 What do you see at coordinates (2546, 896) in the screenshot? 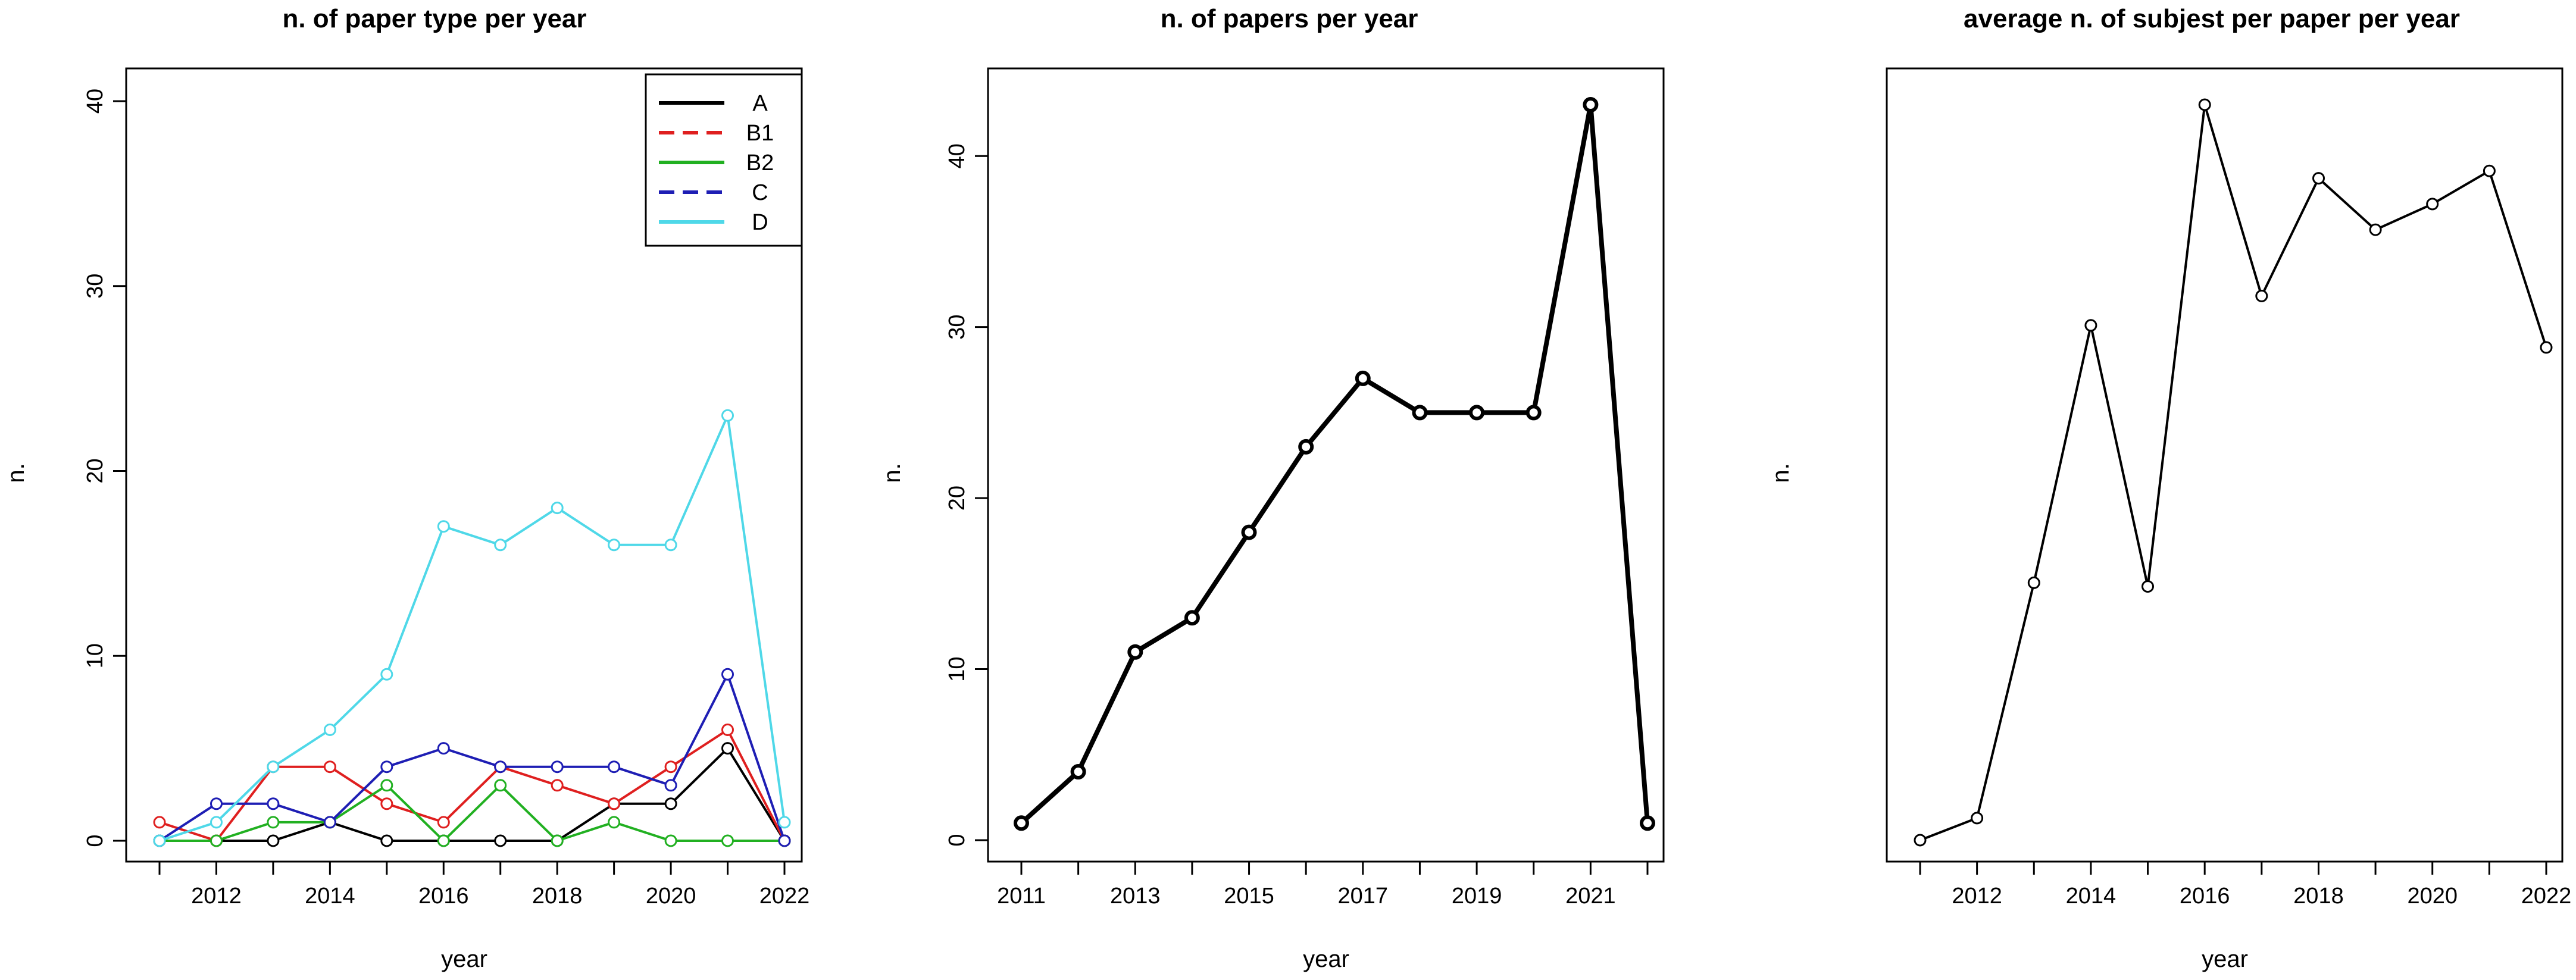
I see `x-tick-label: 2022` at bounding box center [2546, 896].